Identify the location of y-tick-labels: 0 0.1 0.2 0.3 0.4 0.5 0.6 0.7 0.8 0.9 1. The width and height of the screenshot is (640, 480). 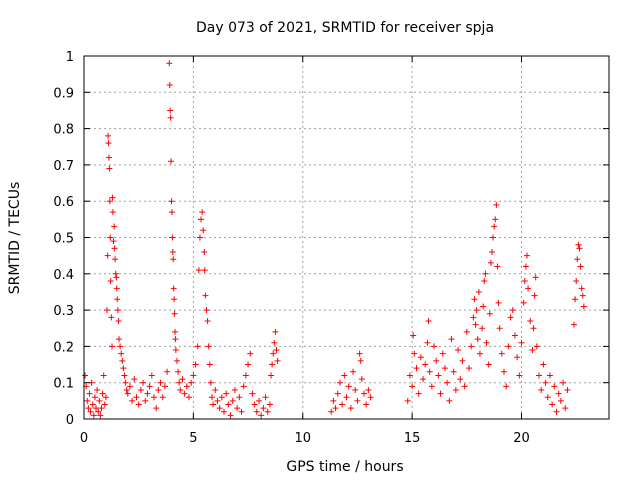
(63, 239).